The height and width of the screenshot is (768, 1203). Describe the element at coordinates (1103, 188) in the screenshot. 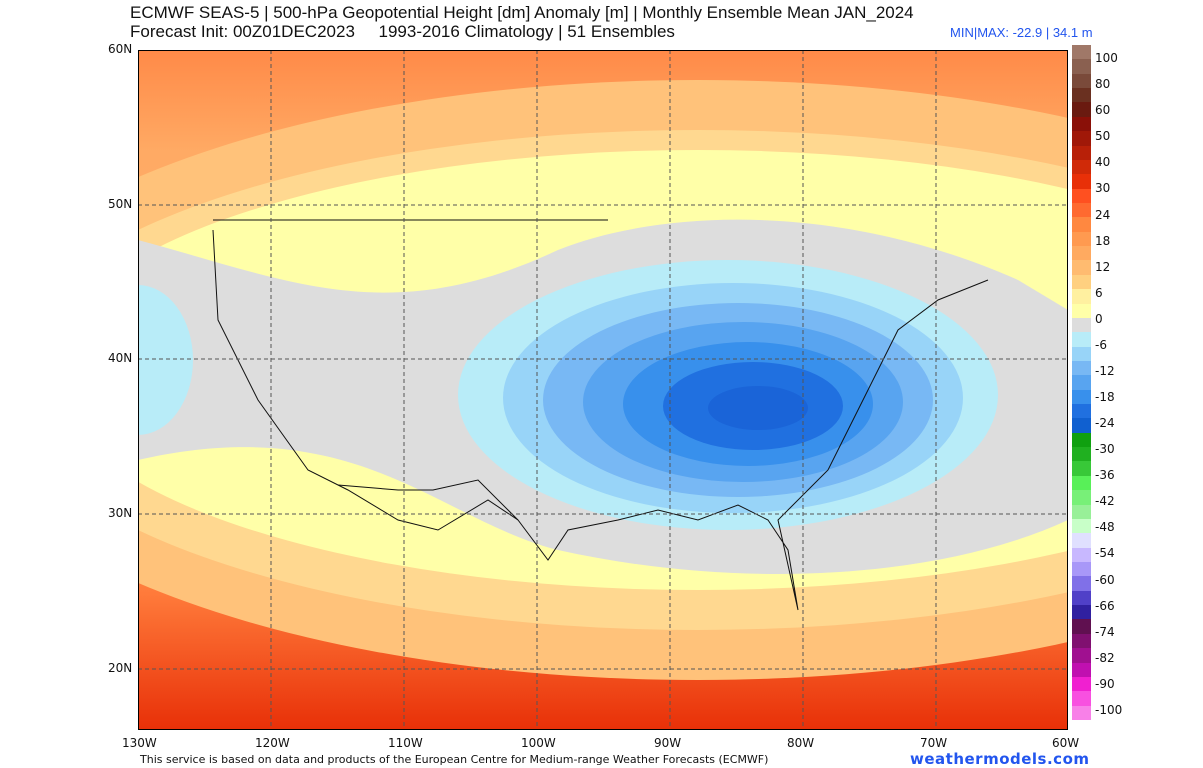

I see `colorbar-label: 30` at that location.